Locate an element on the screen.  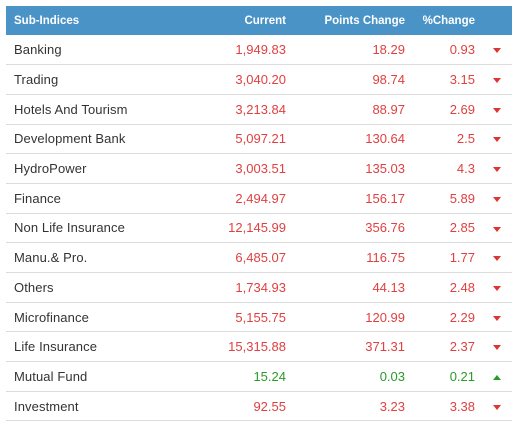
pct-change-value: 0.93 is located at coordinates (462, 50).